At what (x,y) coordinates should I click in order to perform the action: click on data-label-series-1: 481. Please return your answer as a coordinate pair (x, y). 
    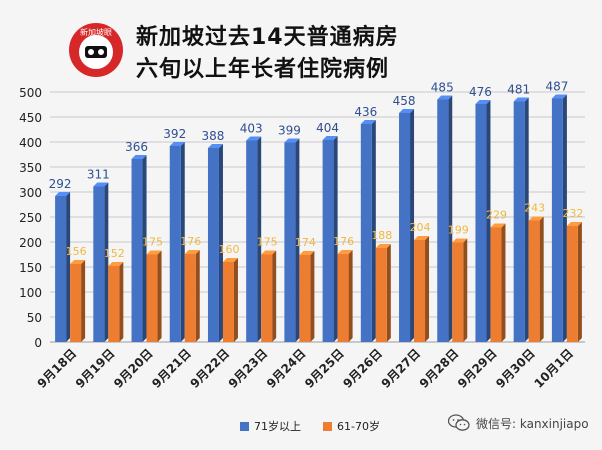
    Looking at the image, I should click on (518, 90).